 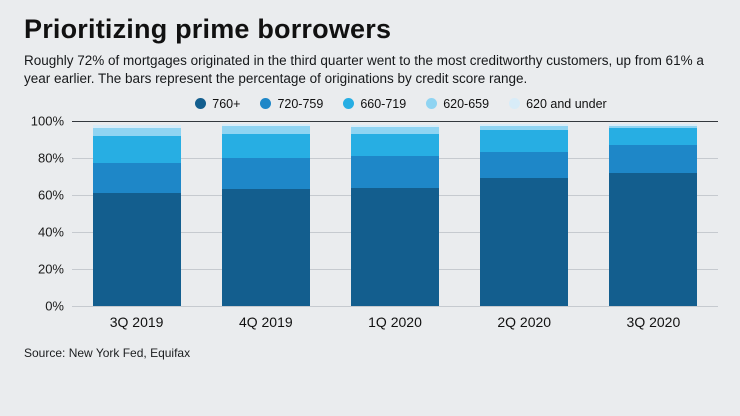 What do you see at coordinates (524, 321) in the screenshot?
I see `x-axis-label: 2Q 2020` at bounding box center [524, 321].